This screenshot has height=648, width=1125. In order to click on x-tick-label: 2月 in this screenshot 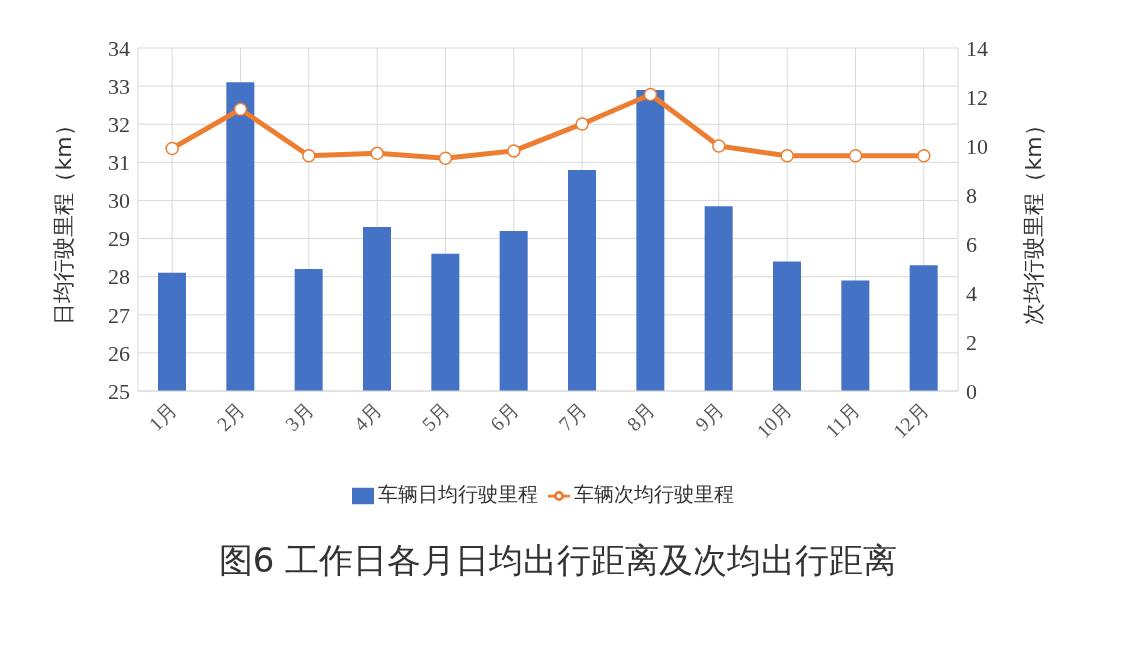, I will do `click(231, 417)`.